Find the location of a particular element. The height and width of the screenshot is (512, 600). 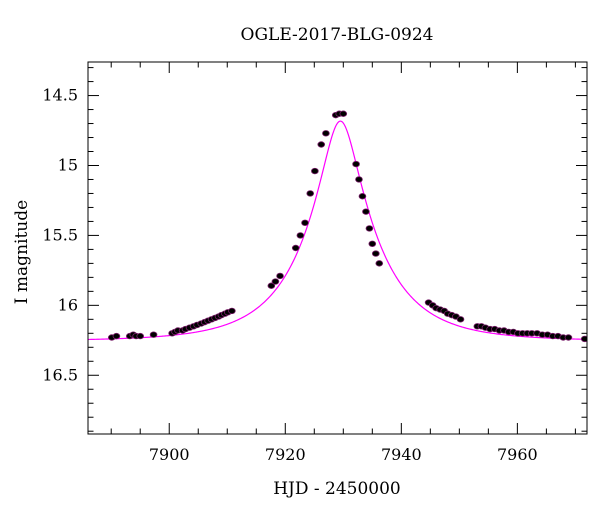

y-tick-label: 15.5 is located at coordinates (60, 234).